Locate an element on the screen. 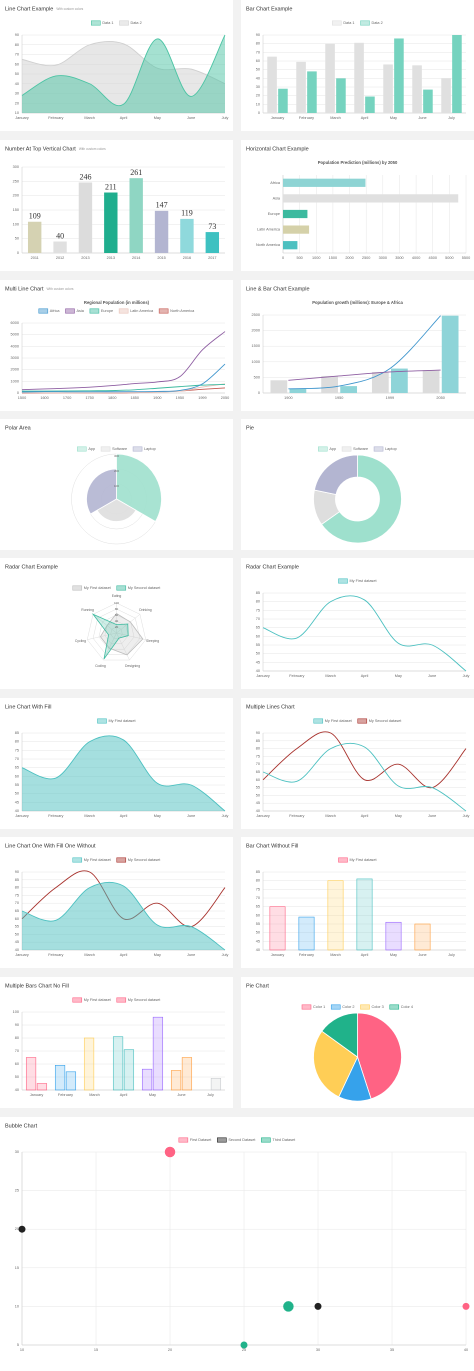 The height and width of the screenshot is (1371, 474). grid-ring is located at coordinates (116, 632).